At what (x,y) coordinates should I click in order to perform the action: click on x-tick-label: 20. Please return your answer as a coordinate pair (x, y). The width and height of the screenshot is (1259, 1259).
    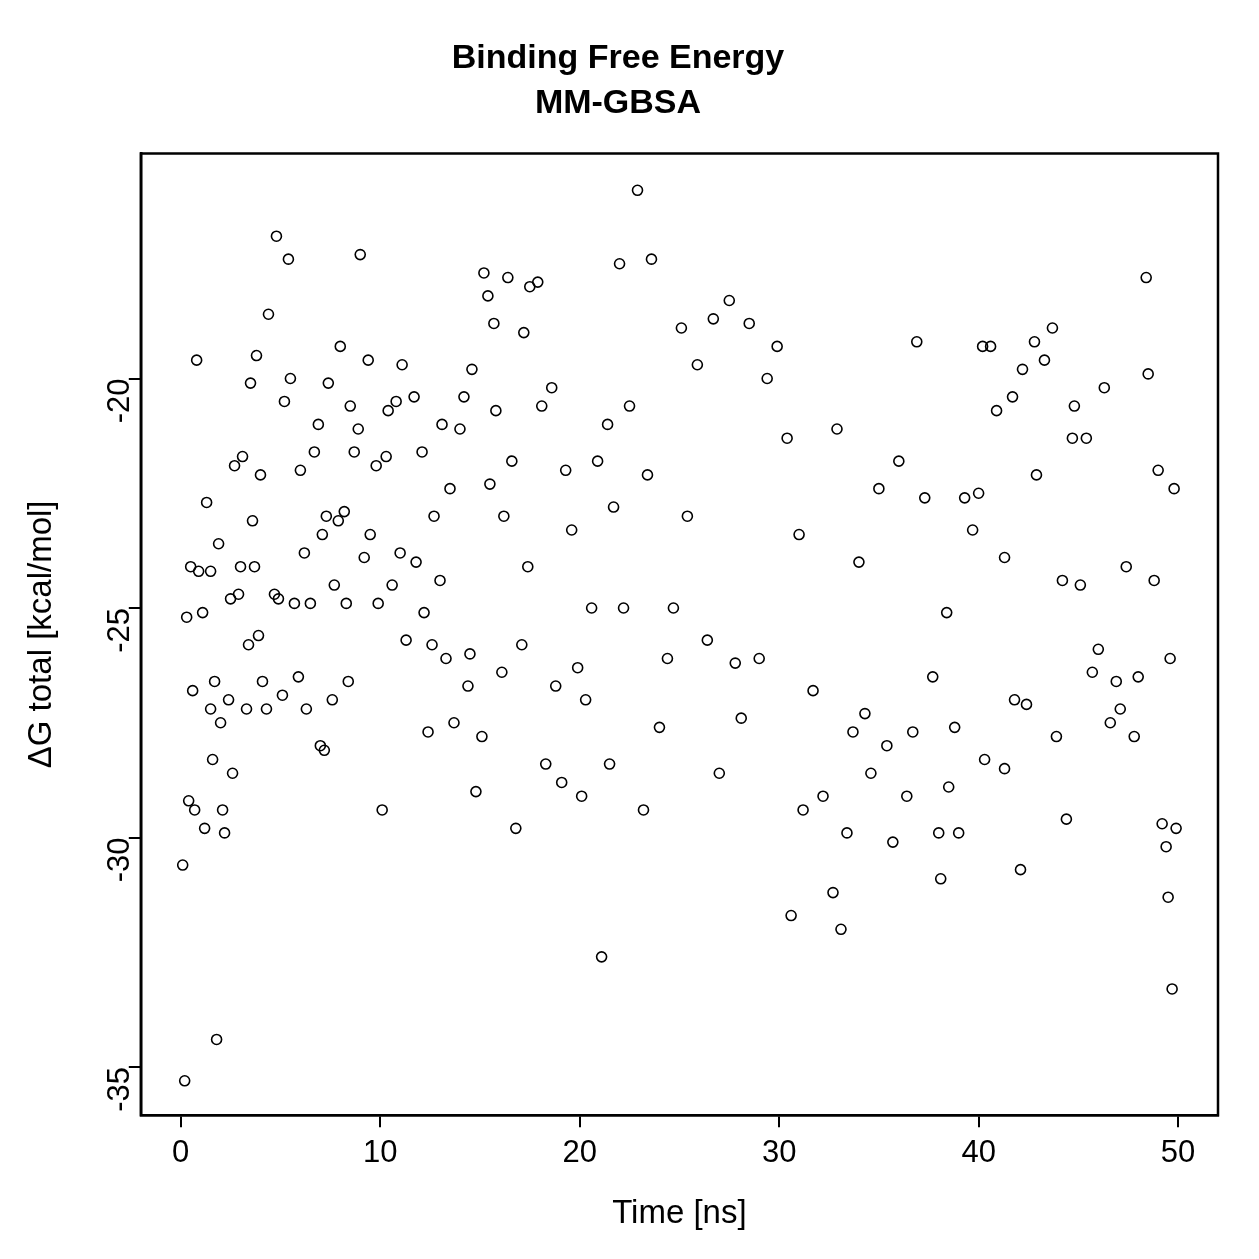
    Looking at the image, I should click on (579, 1152).